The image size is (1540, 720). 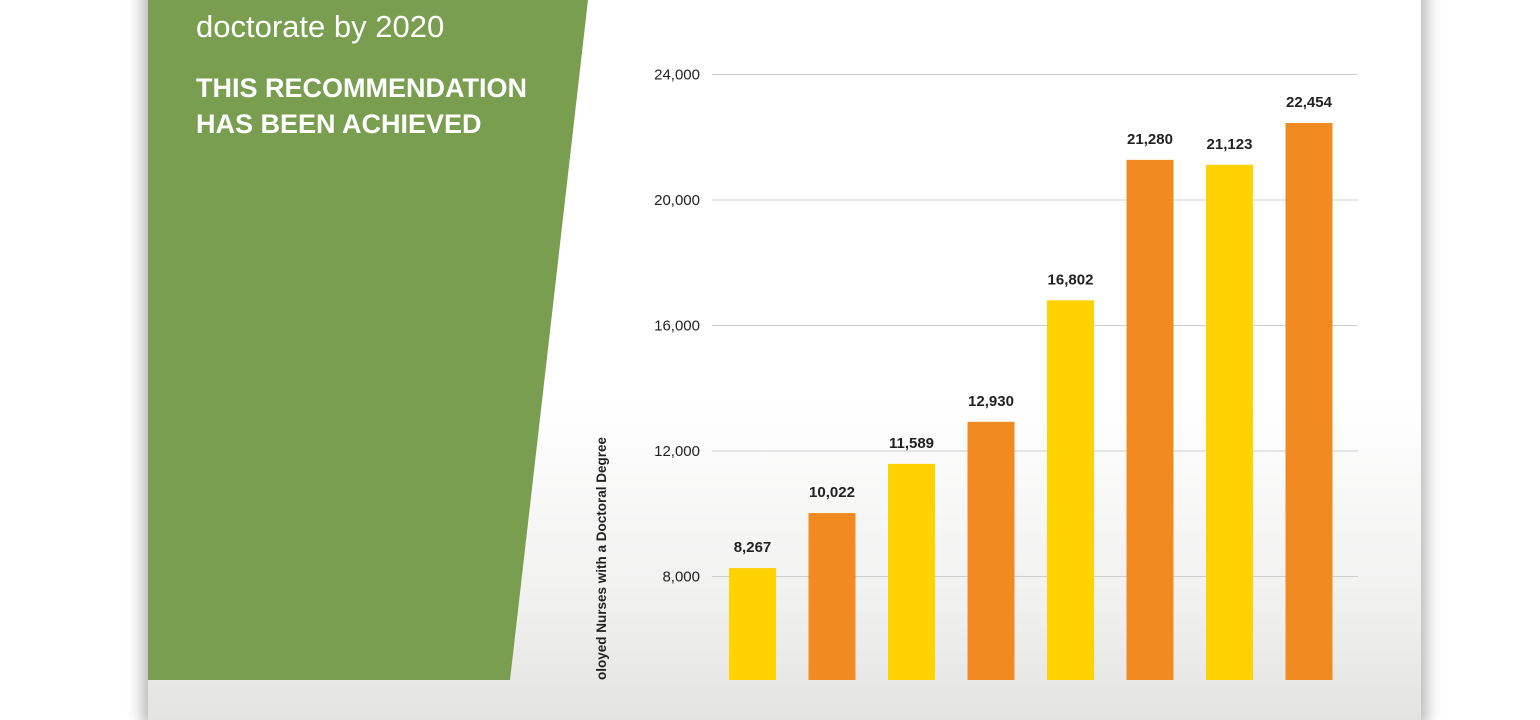 What do you see at coordinates (681, 577) in the screenshot?
I see `y-tick-label: 8,000` at bounding box center [681, 577].